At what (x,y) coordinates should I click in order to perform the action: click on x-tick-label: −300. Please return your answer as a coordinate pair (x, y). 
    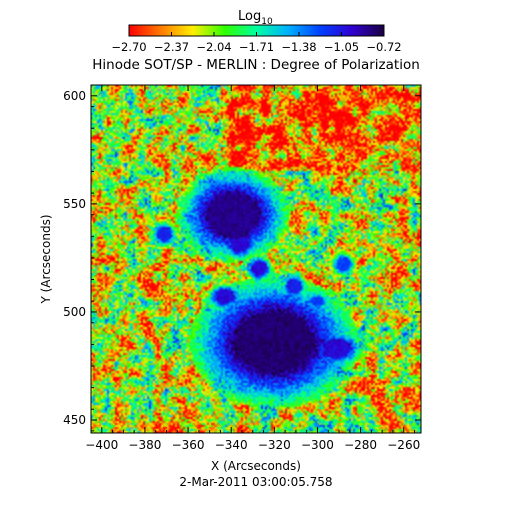
    Looking at the image, I should click on (317, 445).